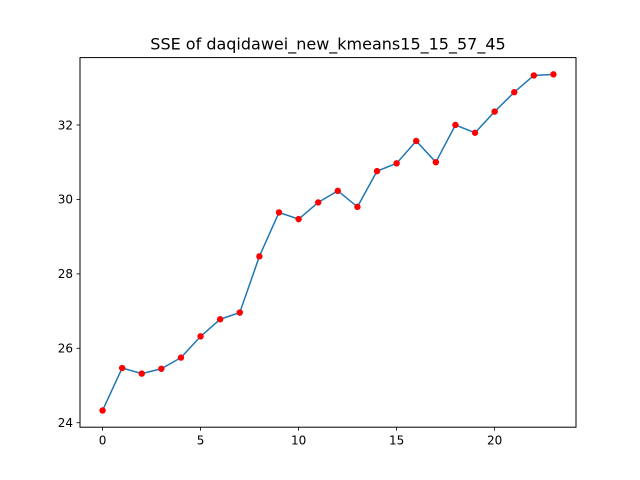 Image resolution: width=640 pixels, height=480 pixels. Describe the element at coordinates (396, 441) in the screenshot. I see `x-tick-label: 15` at that location.